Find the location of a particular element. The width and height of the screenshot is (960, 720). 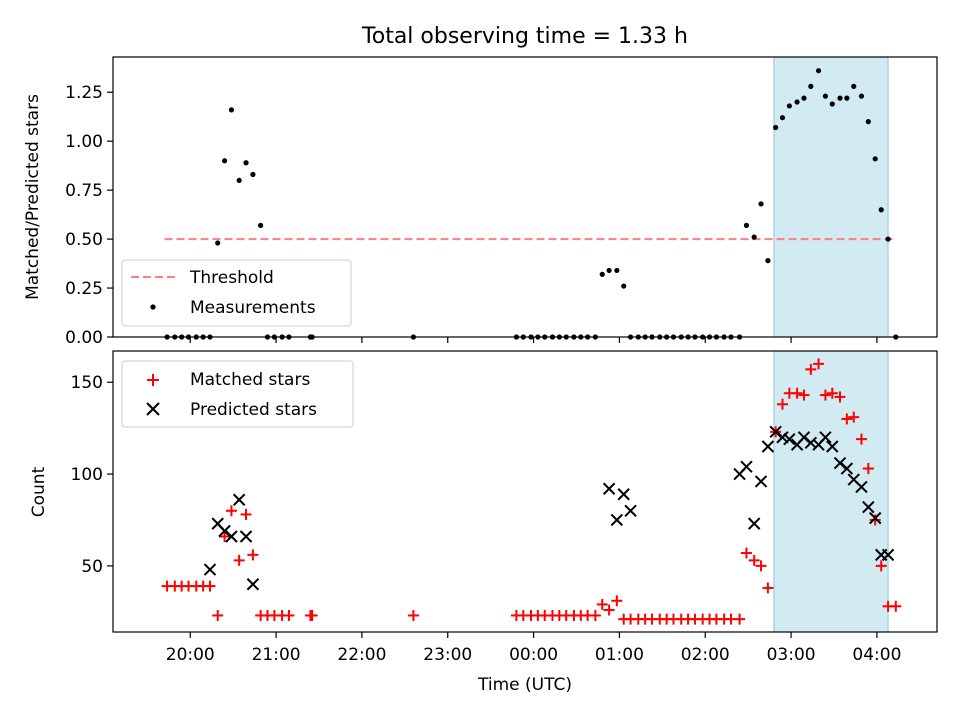

top-y-tick-label: 0.25 is located at coordinates (84, 289).